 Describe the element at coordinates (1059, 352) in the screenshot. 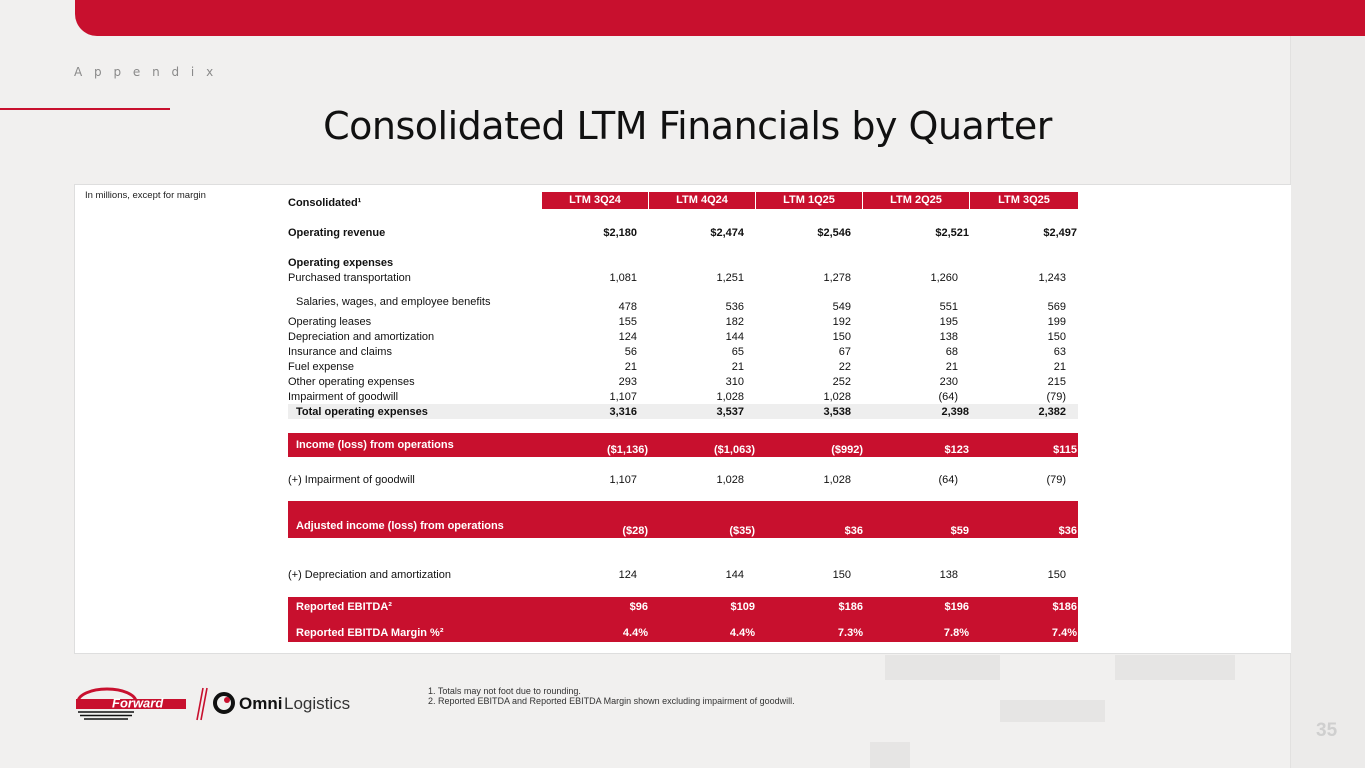

I see `cell-value: 63` at that location.